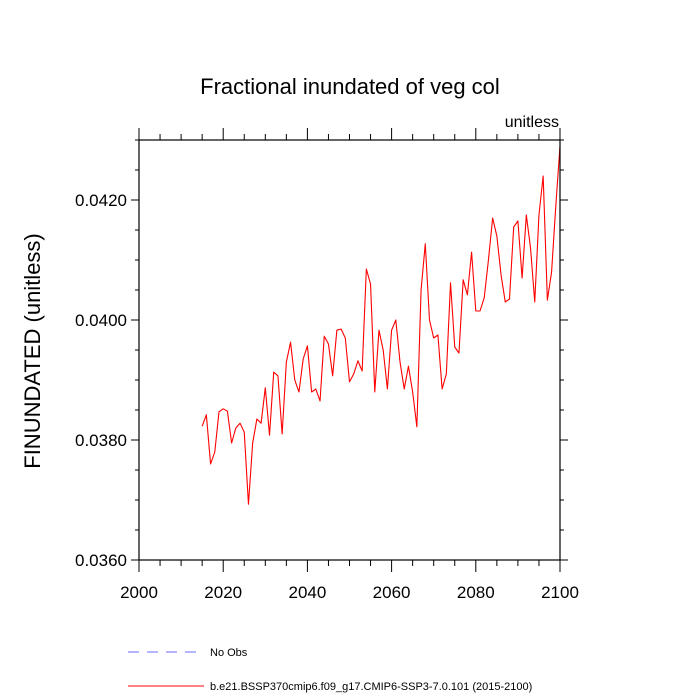 The image size is (700, 700). Describe the element at coordinates (229, 653) in the screenshot. I see `legend-label-no-obs: No Obs` at that location.